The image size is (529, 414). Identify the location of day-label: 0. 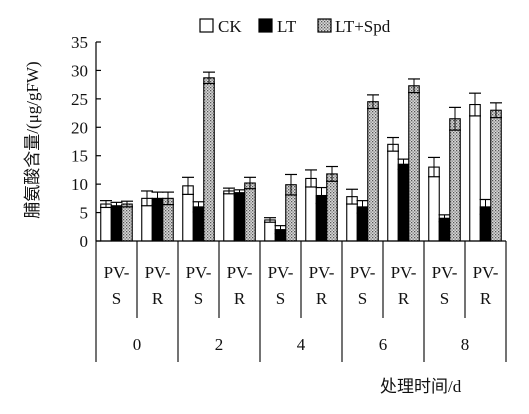
(137, 344).